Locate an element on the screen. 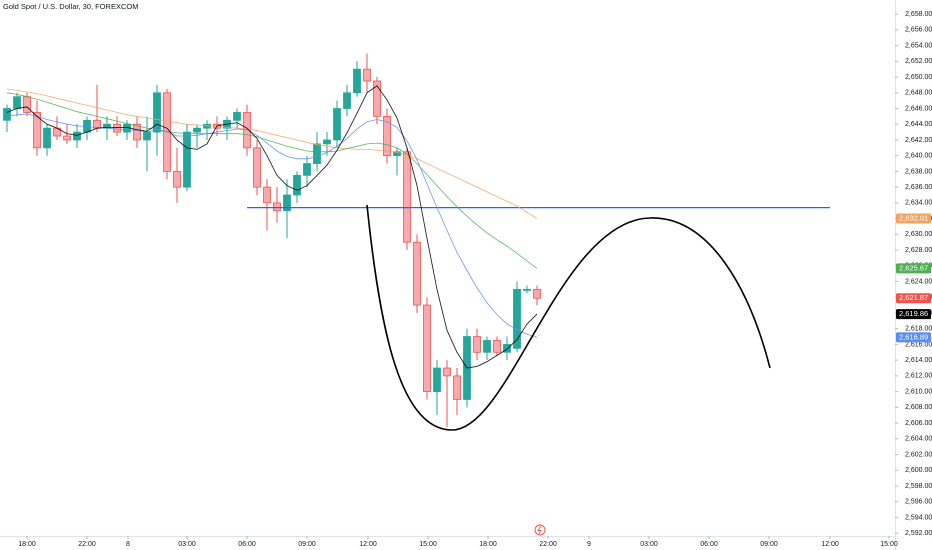 The width and height of the screenshot is (932, 550). y-tick-label: 2,636.00 is located at coordinates (918, 187).